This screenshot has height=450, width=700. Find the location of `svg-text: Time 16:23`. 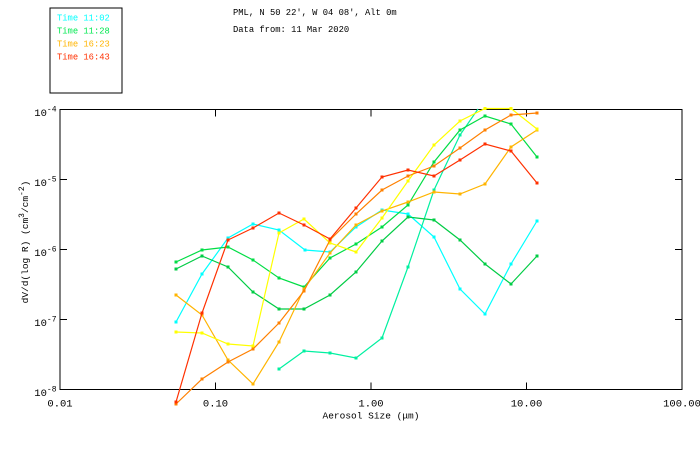

svg-text: Time 16:23 is located at coordinates (83, 45).